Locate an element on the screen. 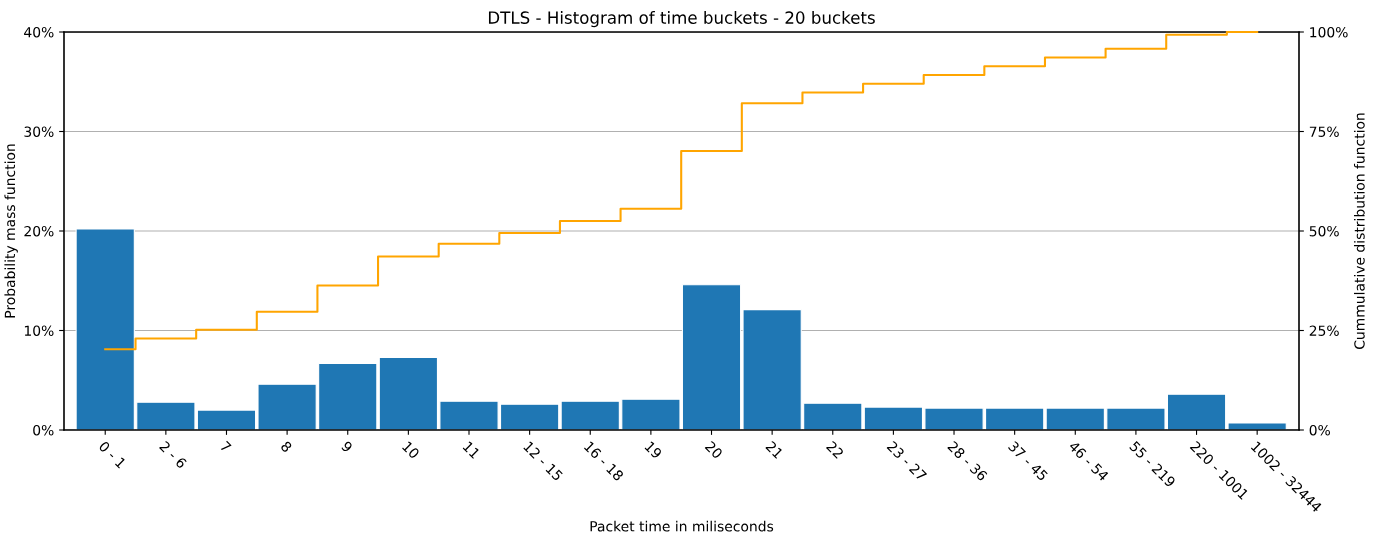 This screenshot has height=540, width=1377. x-tick-label: 23 - 27 is located at coordinates (907, 461).